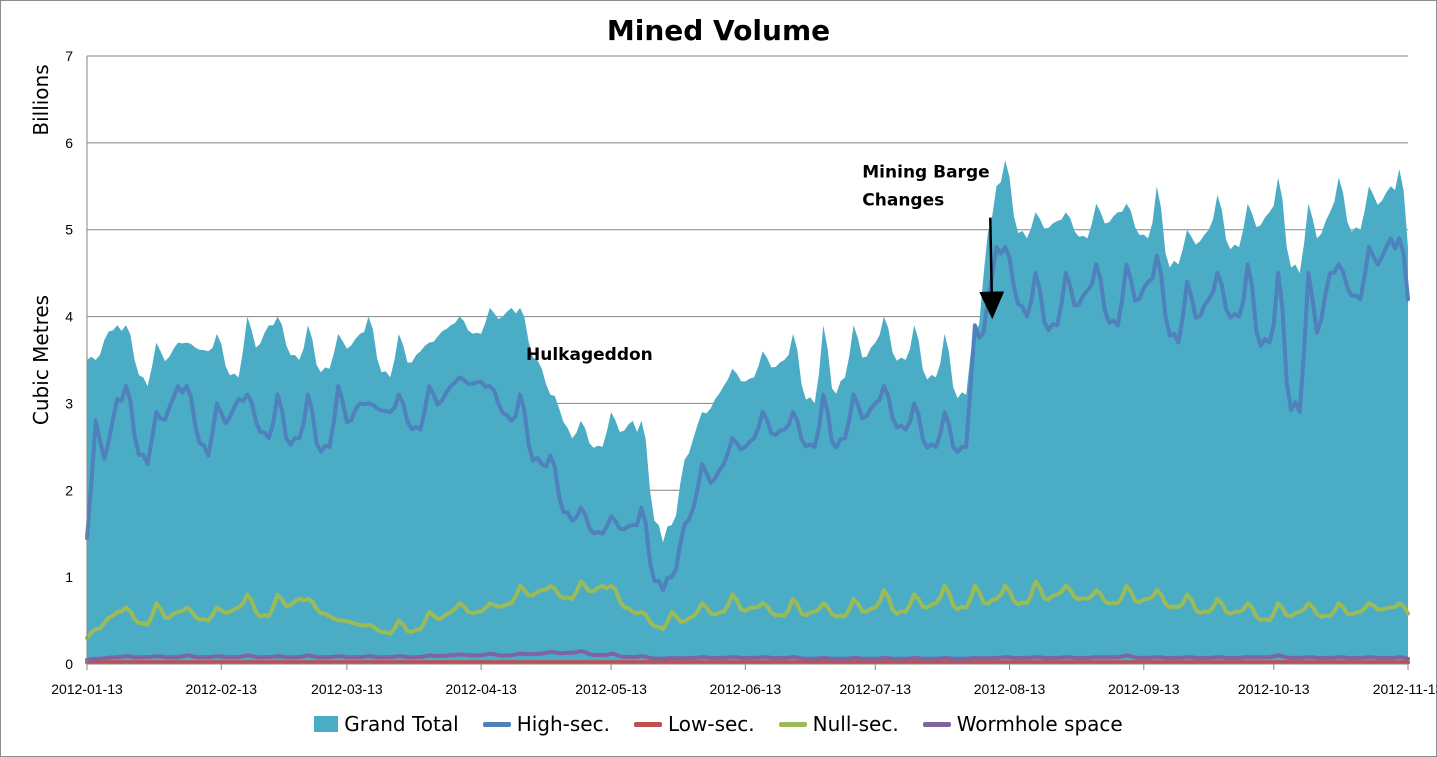 The width and height of the screenshot is (1437, 757). What do you see at coordinates (69, 143) in the screenshot?
I see `y-tick-label-6: 6` at bounding box center [69, 143].